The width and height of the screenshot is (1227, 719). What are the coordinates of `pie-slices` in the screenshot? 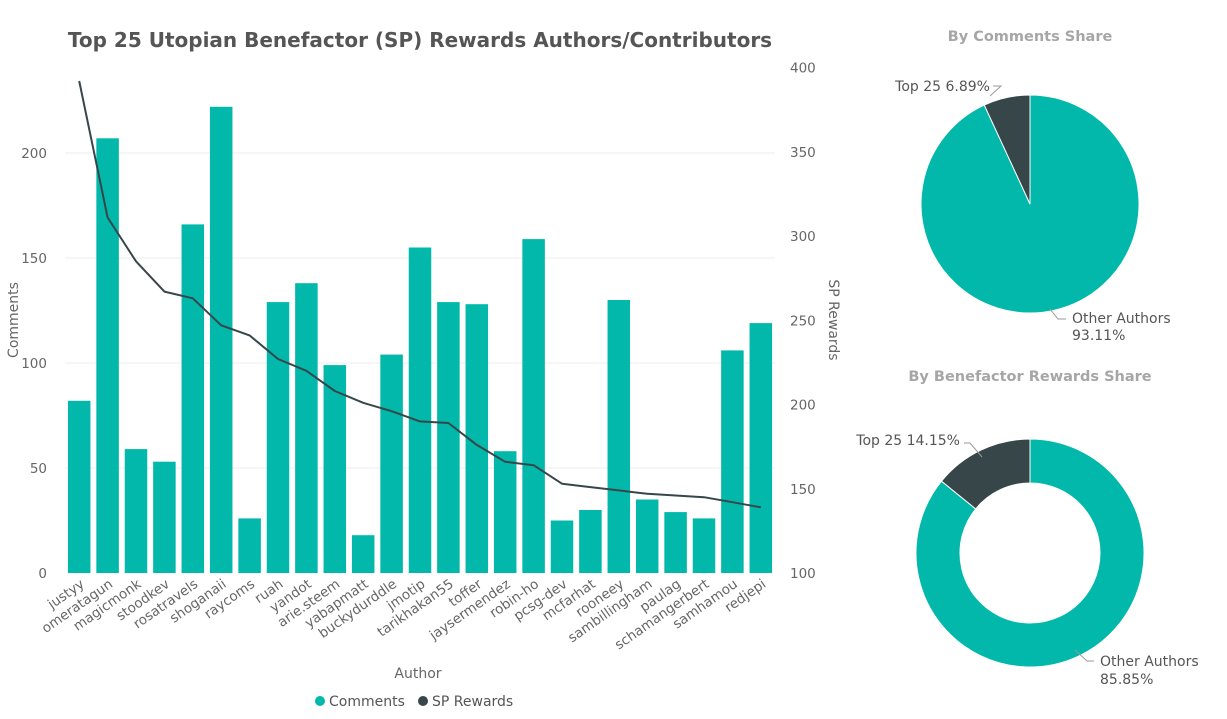 It's located at (1030, 204).